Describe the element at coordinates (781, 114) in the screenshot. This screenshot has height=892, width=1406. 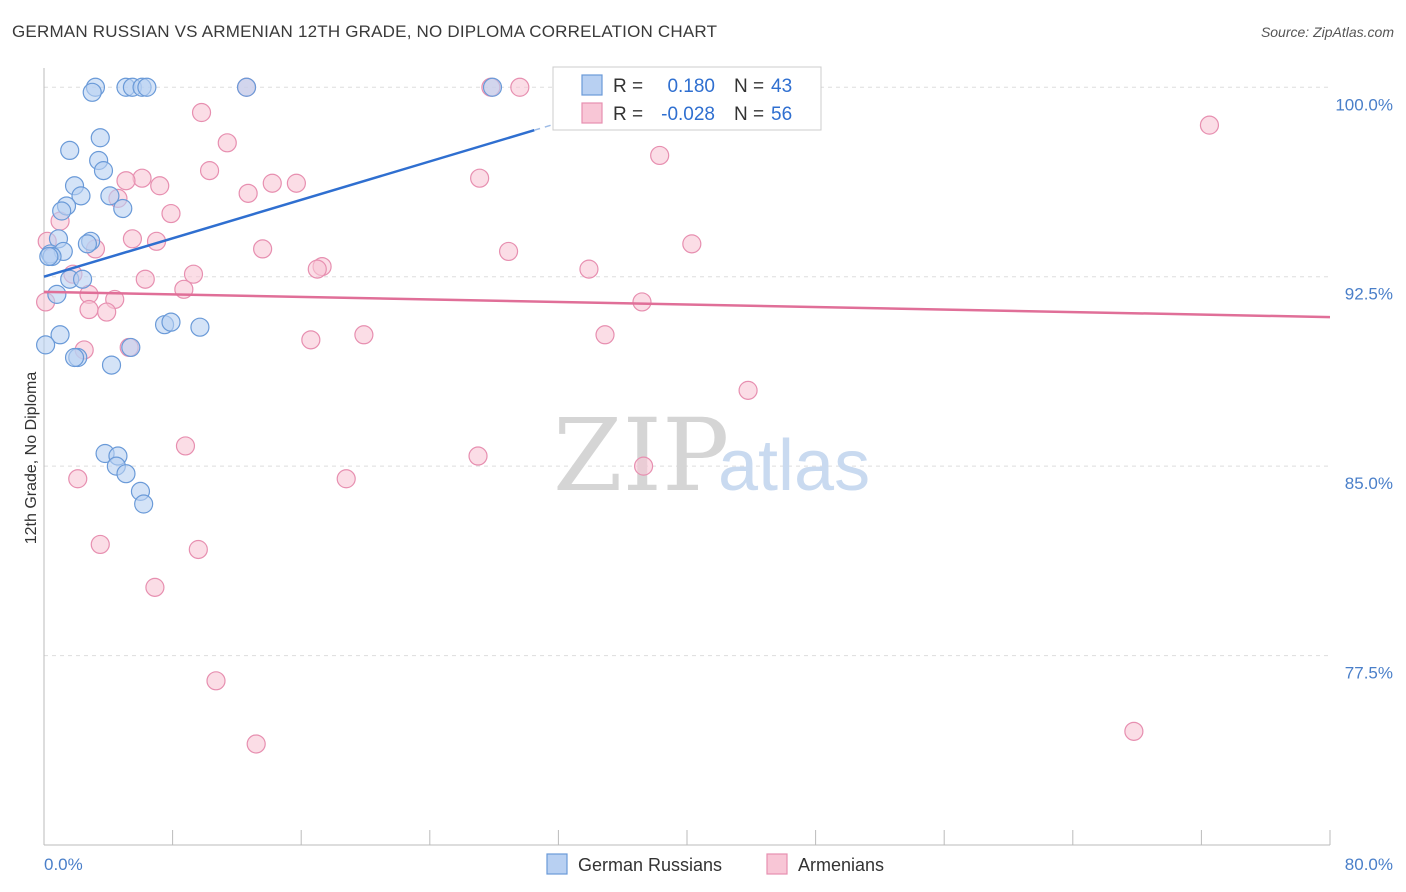
I see `stats-n-value-armenians: 56` at that location.